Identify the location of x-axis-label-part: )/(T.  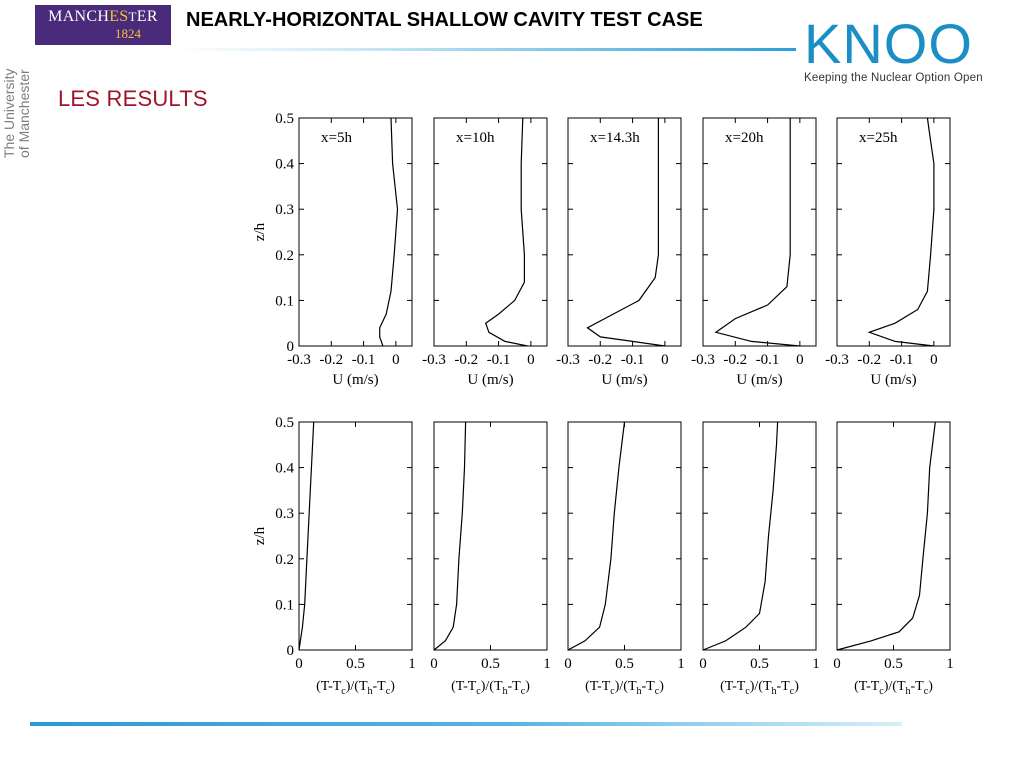
(895, 686).